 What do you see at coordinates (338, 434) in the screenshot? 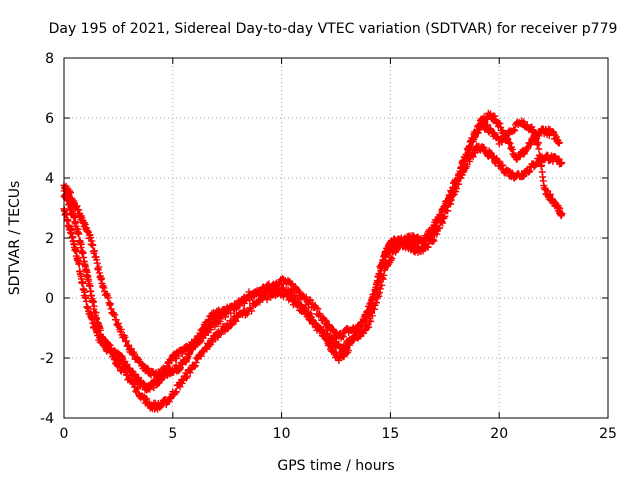
I see `x-tick-labels: 0 5 10 15 20 25` at bounding box center [338, 434].